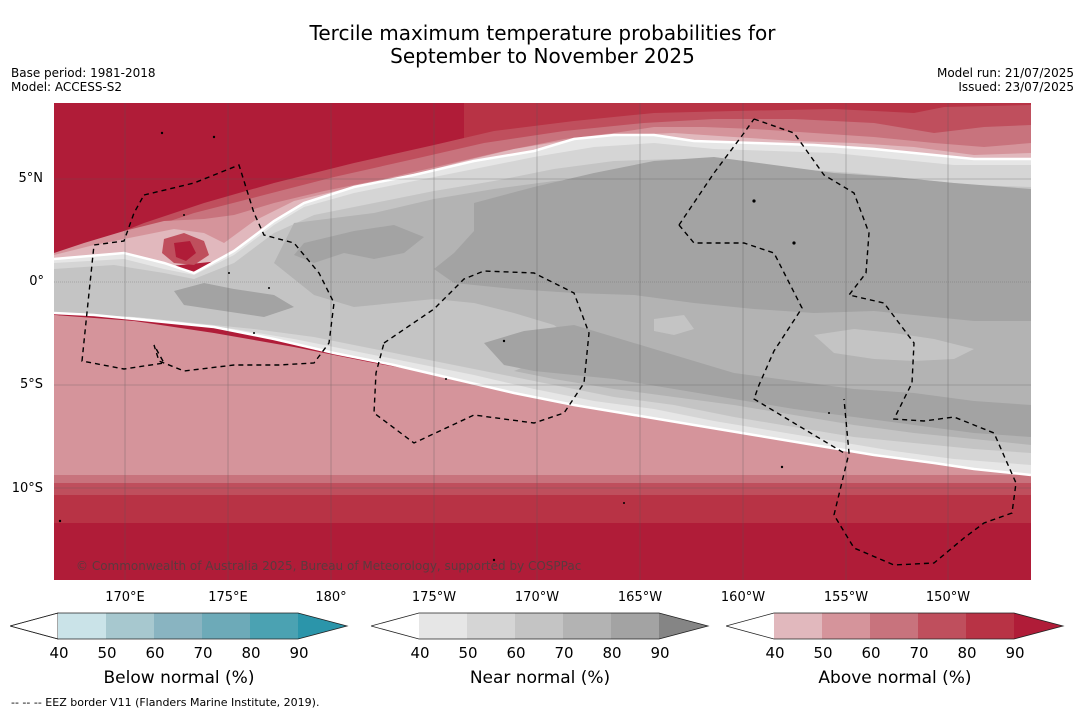 This screenshot has height=713, width=1085. What do you see at coordinates (1016, 87) in the screenshot?
I see `issued-date: Issued: 23/07/2025` at bounding box center [1016, 87].